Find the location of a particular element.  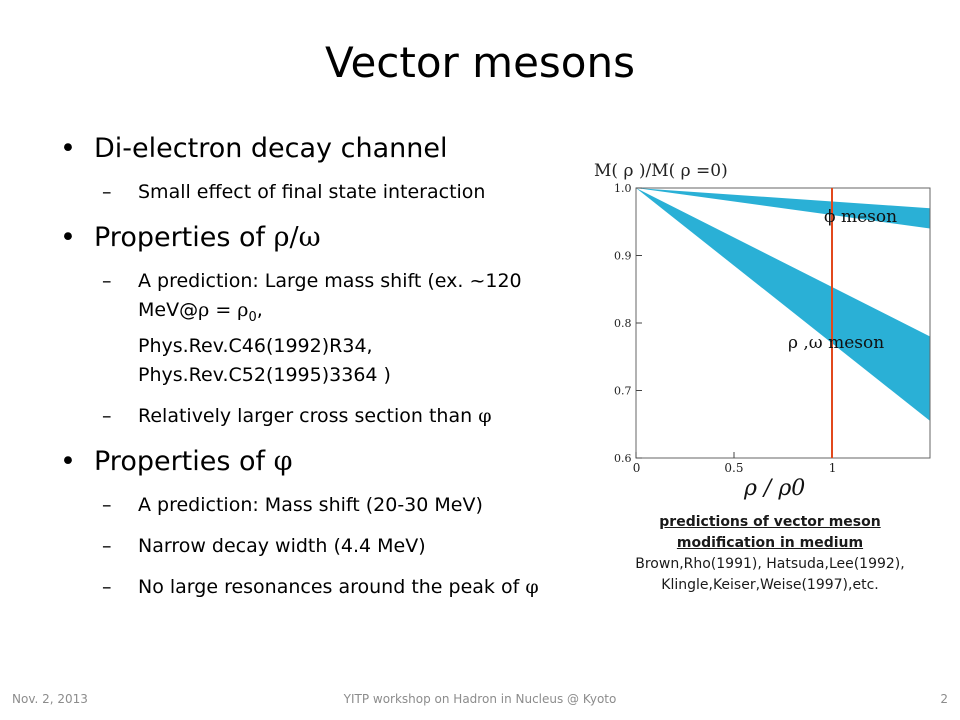

y-tick-label: 0.7 is located at coordinates (623, 391).